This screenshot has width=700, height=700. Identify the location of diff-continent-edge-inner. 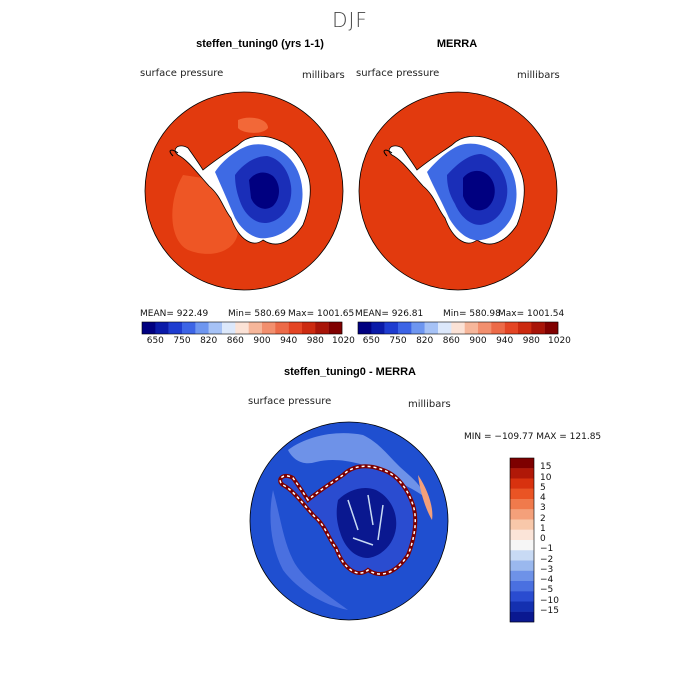
(347, 520).